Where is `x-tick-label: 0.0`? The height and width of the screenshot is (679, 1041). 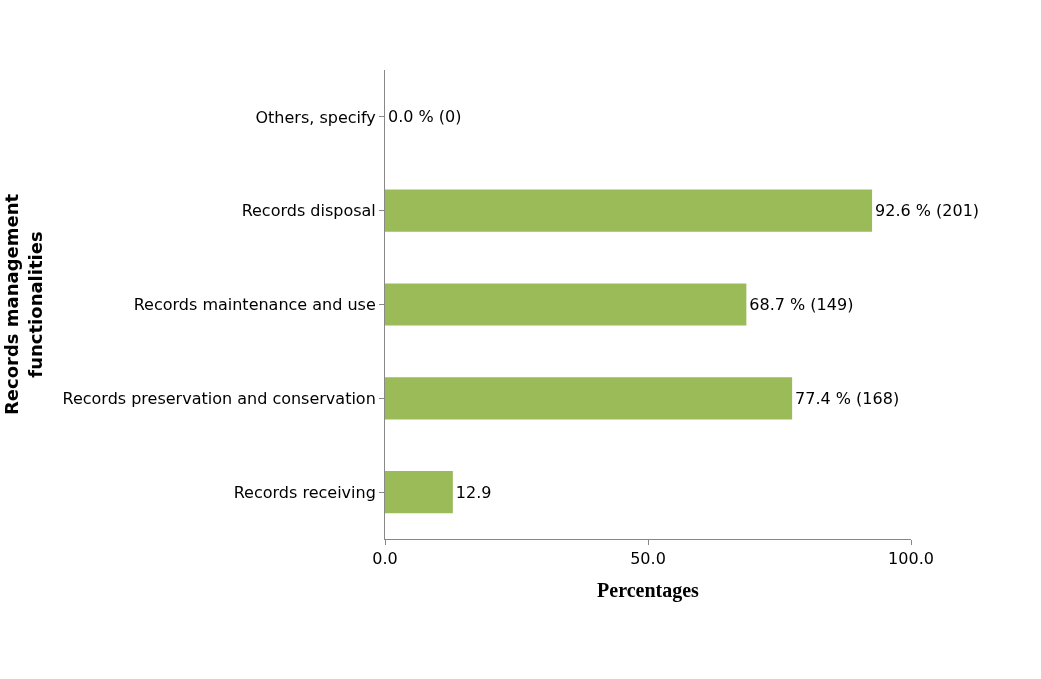
x-tick-label: 0.0 is located at coordinates (385, 559).